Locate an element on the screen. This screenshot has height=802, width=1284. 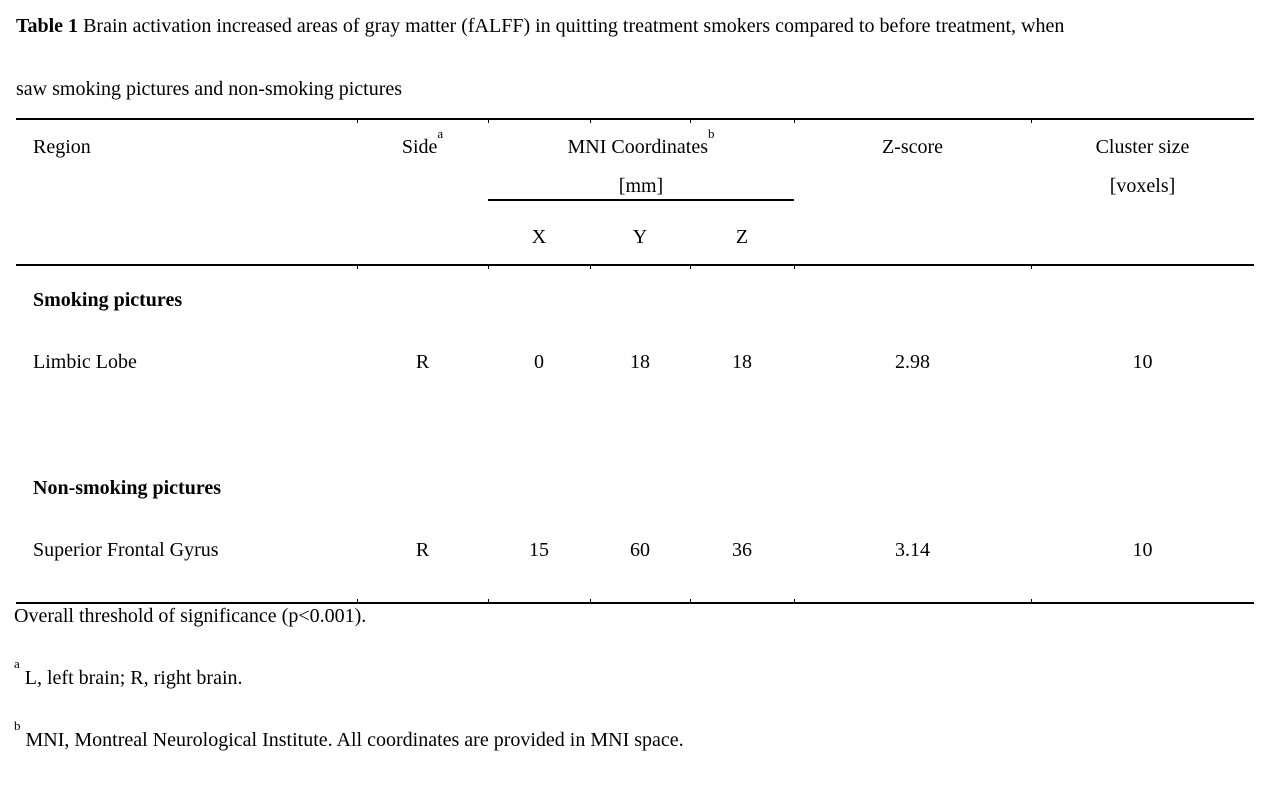
cell-x: 15 is located at coordinates (539, 550).